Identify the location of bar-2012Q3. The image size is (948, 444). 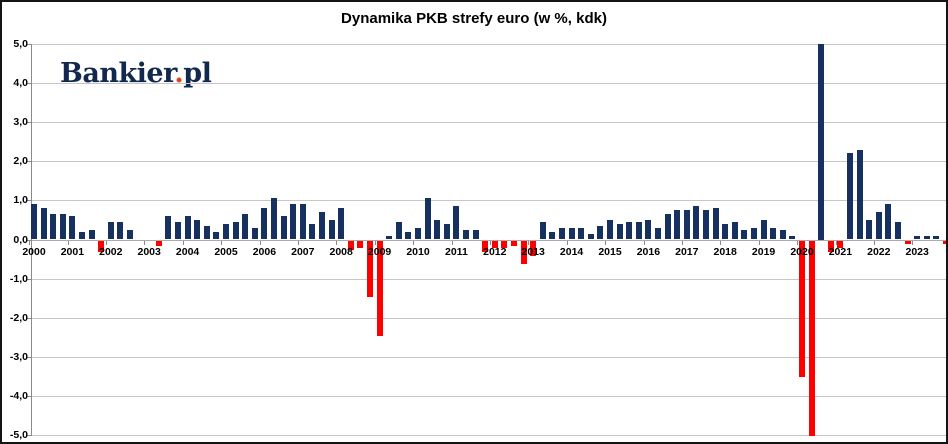
(514, 243).